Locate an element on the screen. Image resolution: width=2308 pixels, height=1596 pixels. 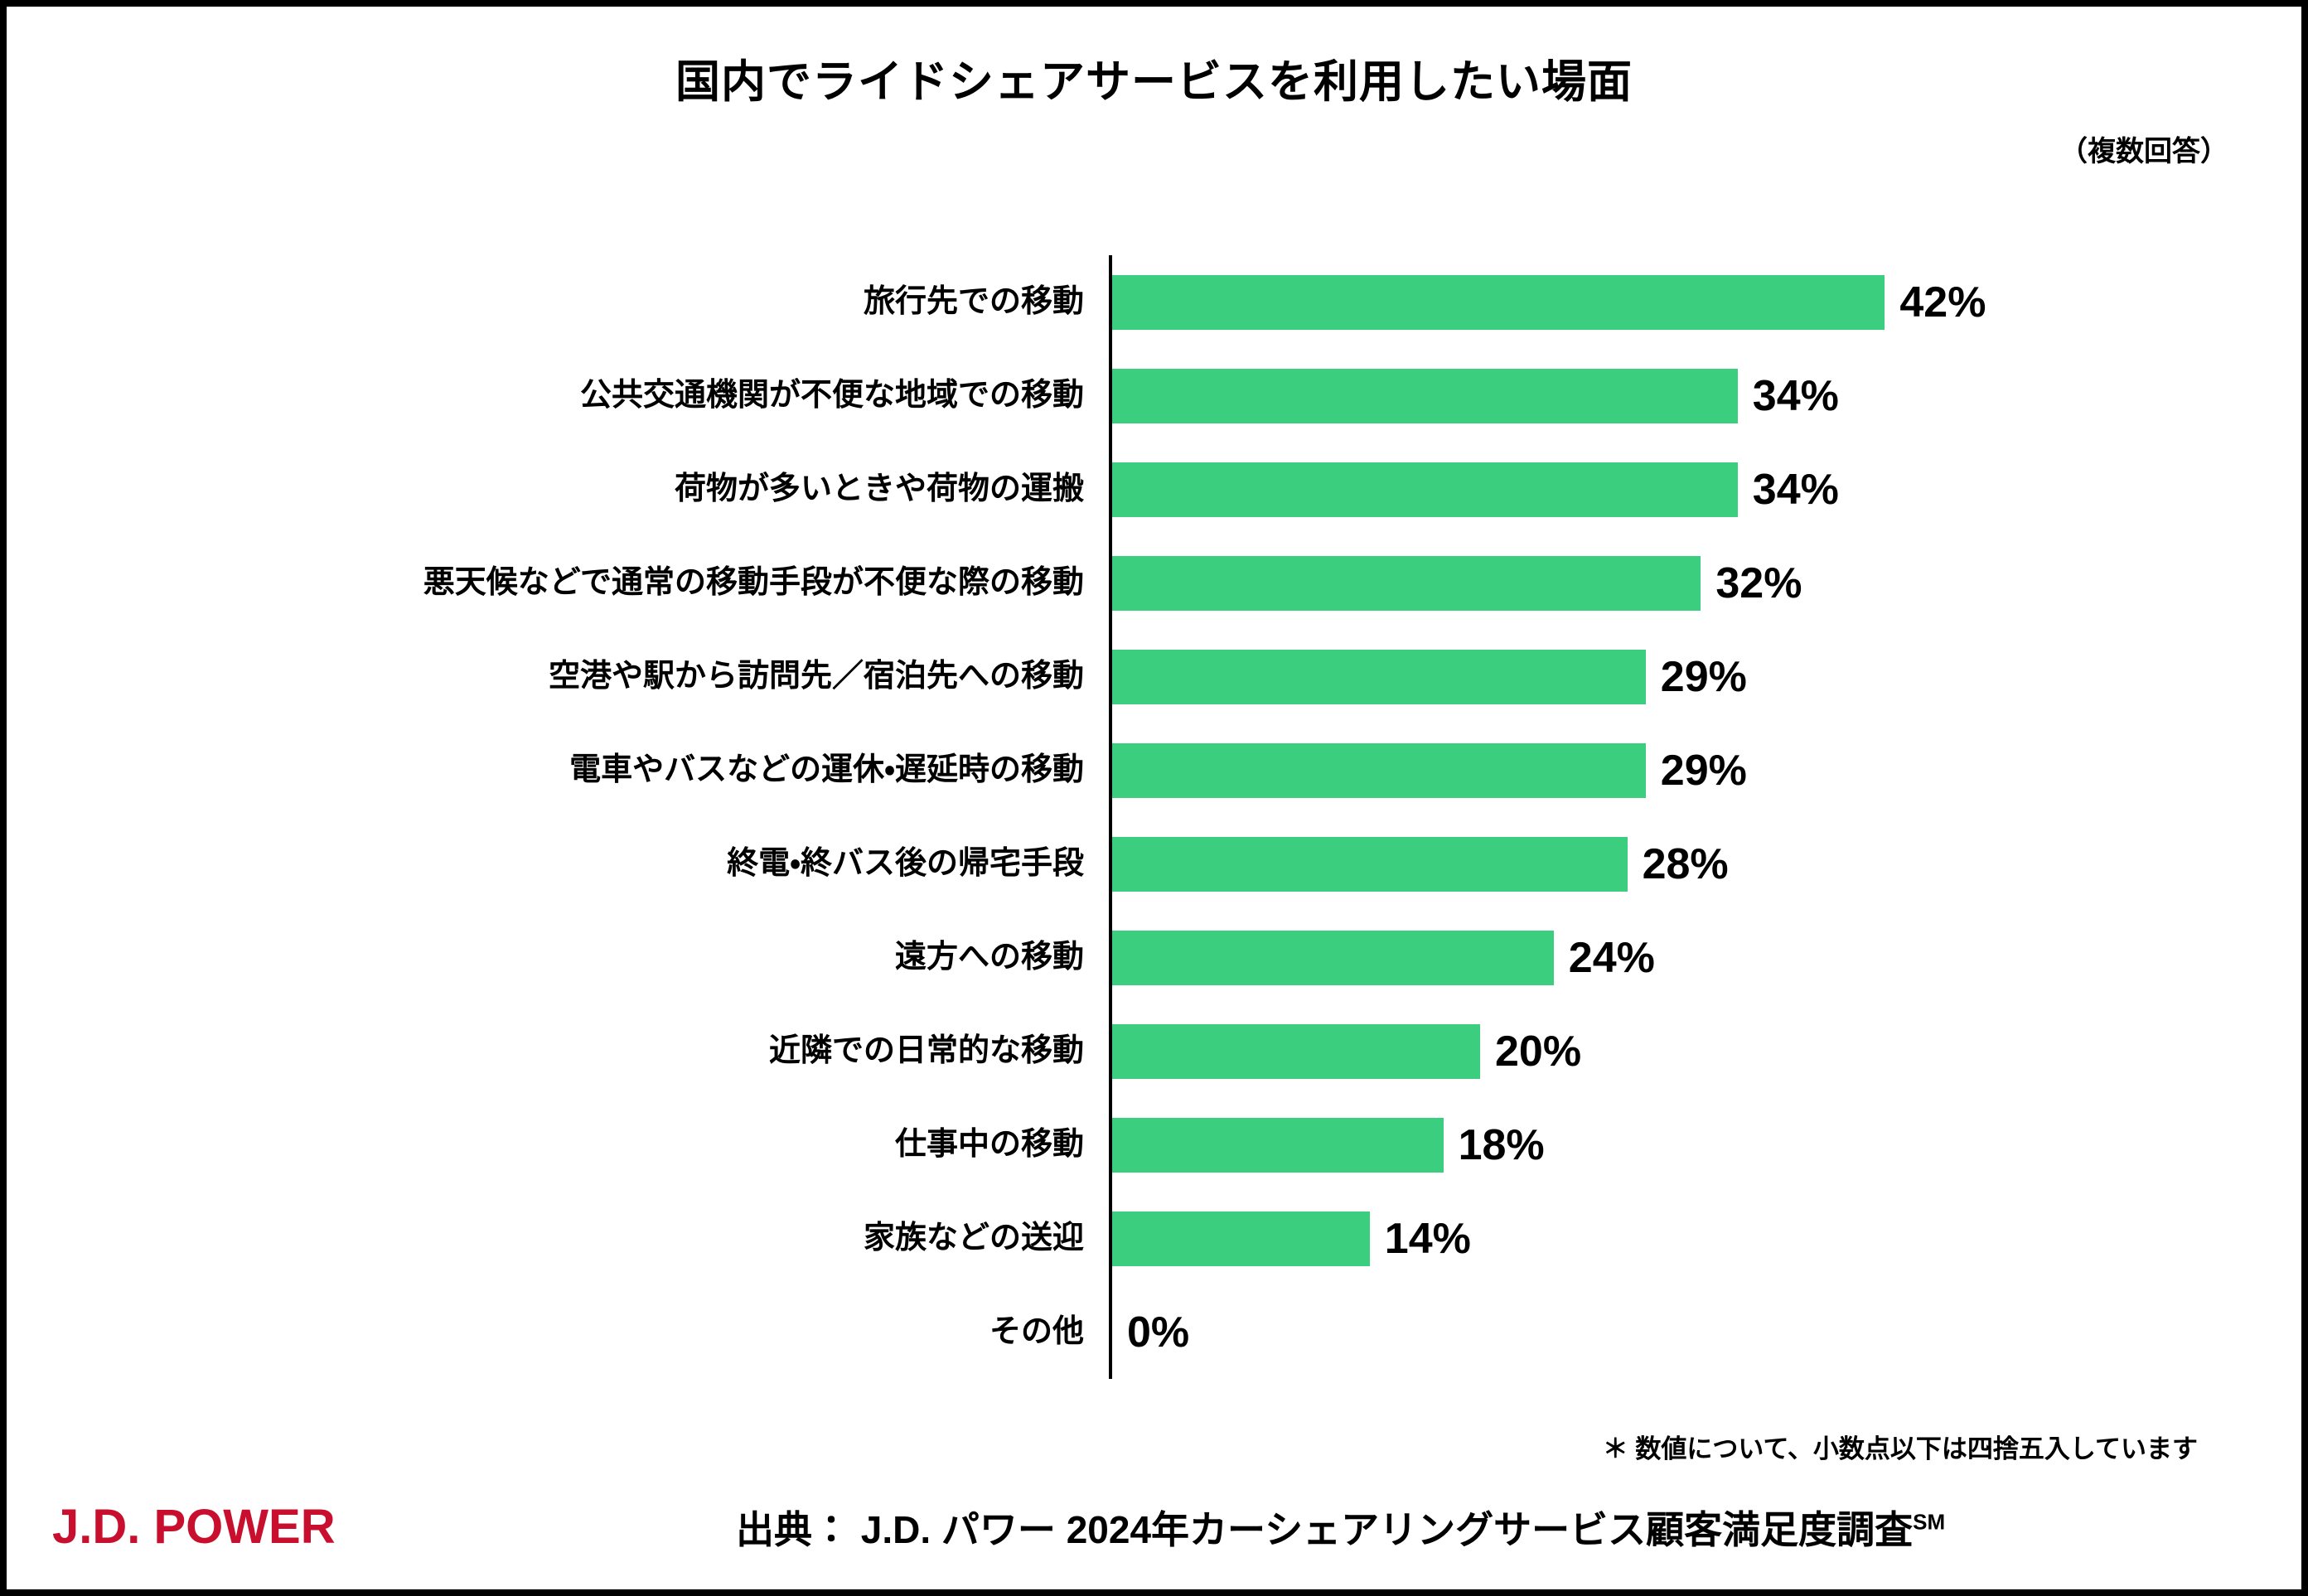
plot-area: 0% is located at coordinates (1705, 1332).